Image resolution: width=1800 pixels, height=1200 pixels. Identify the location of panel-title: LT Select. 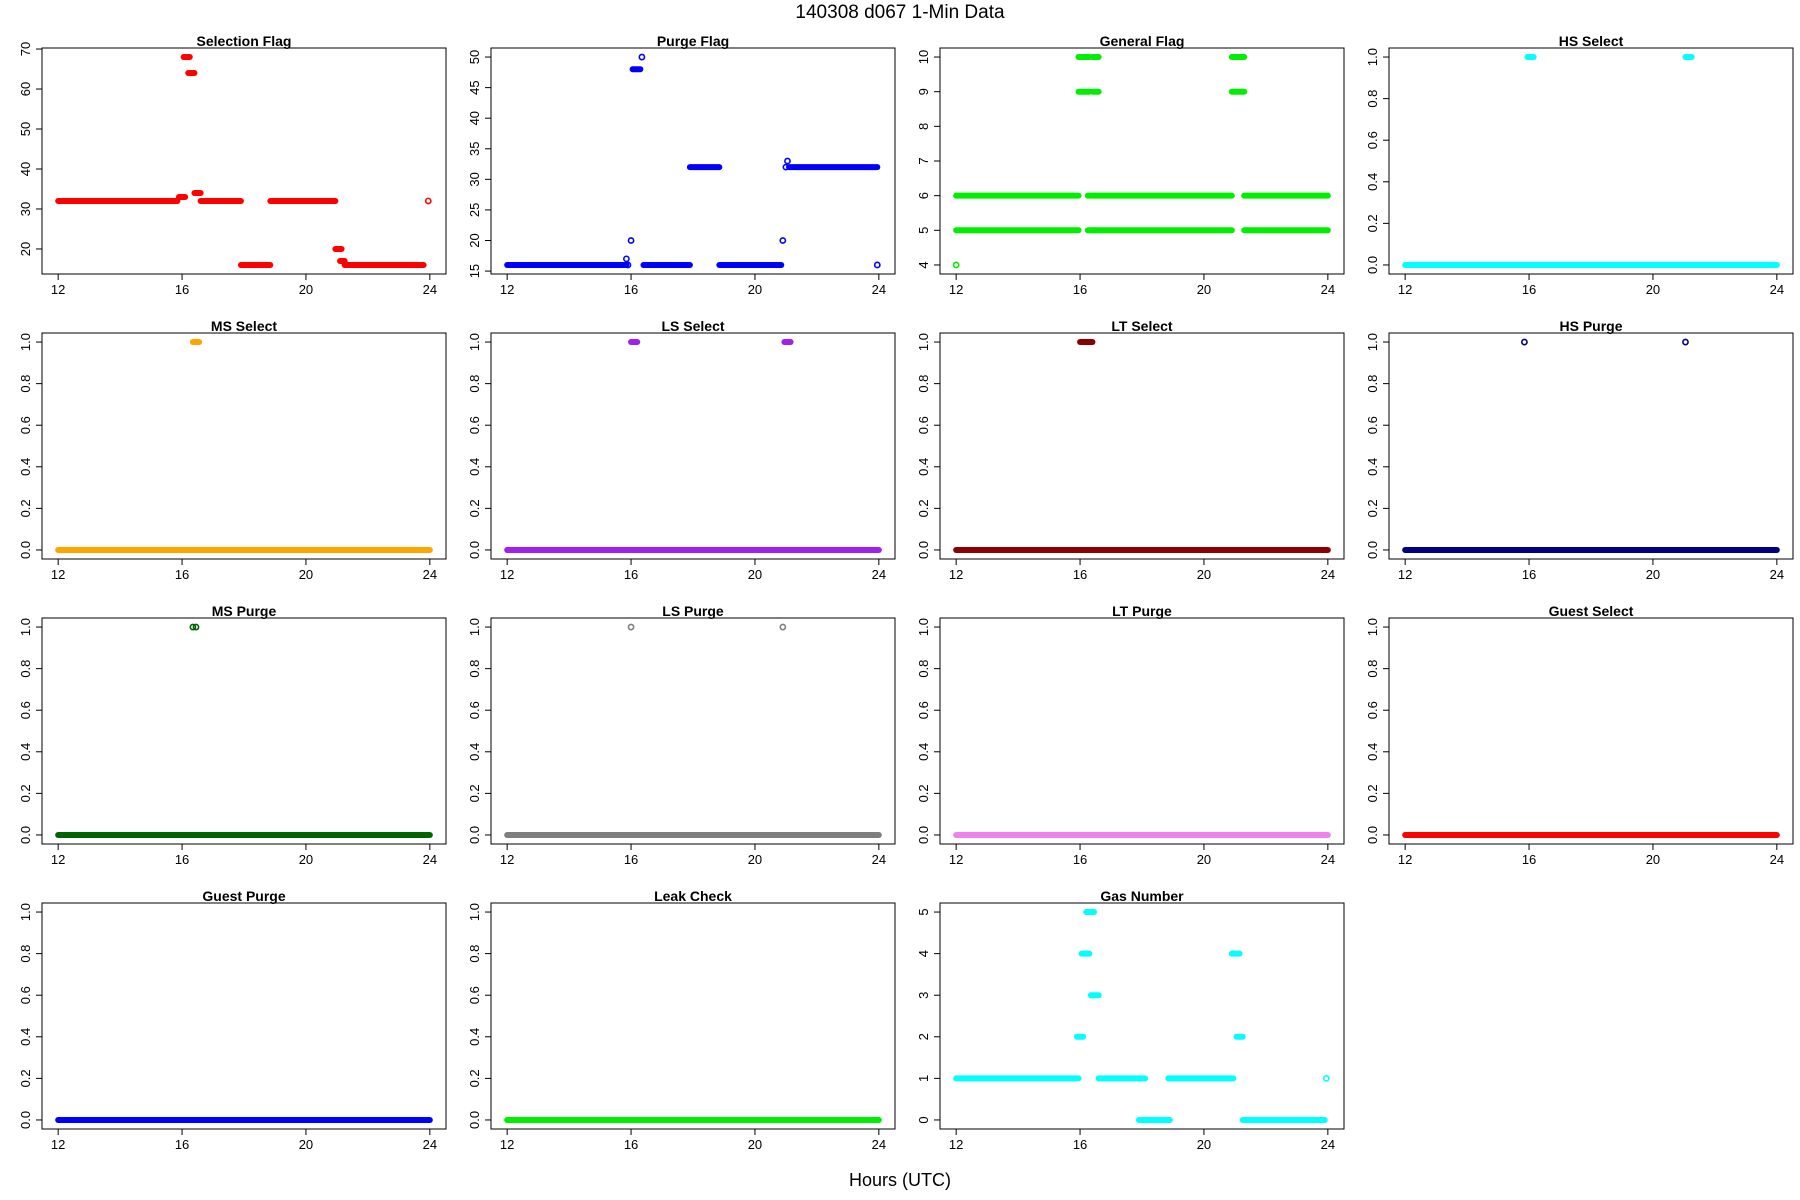
(1142, 326).